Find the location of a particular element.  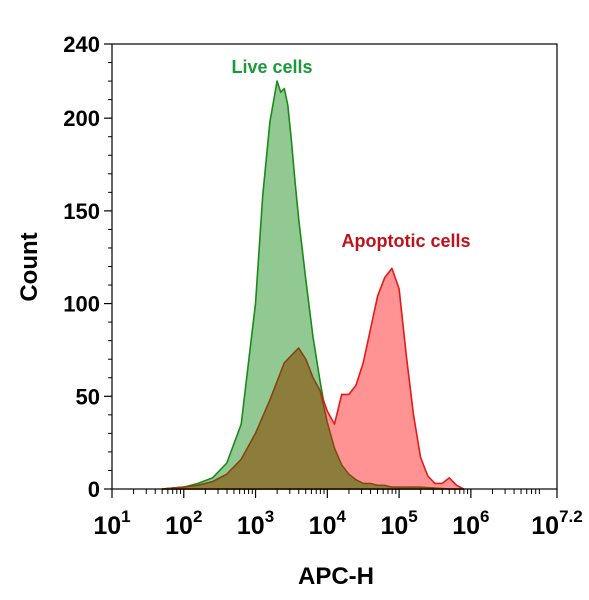

x-tick-label: 10⁶ is located at coordinates (470, 523).